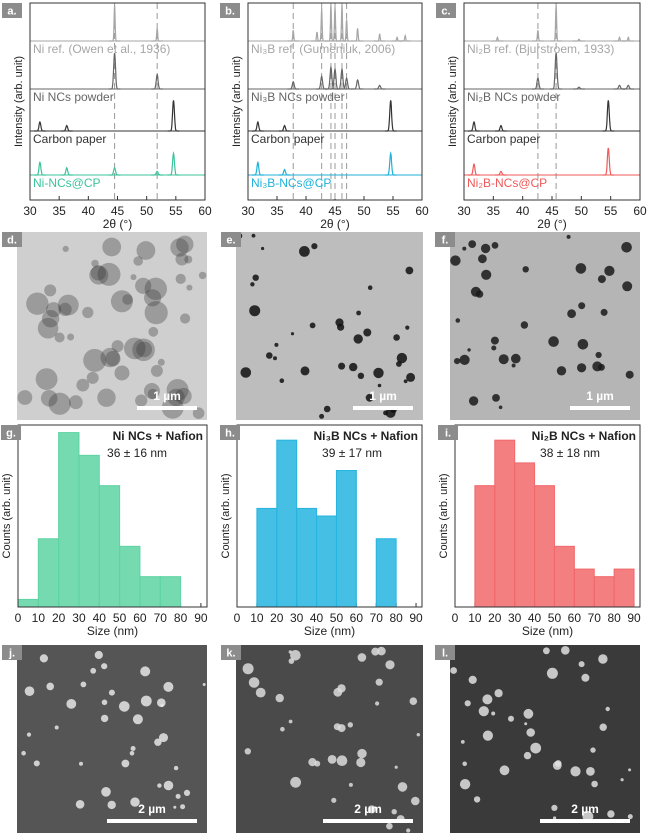  I want to click on chart-subtitle: 38 ± 18 nm, so click(570, 453).